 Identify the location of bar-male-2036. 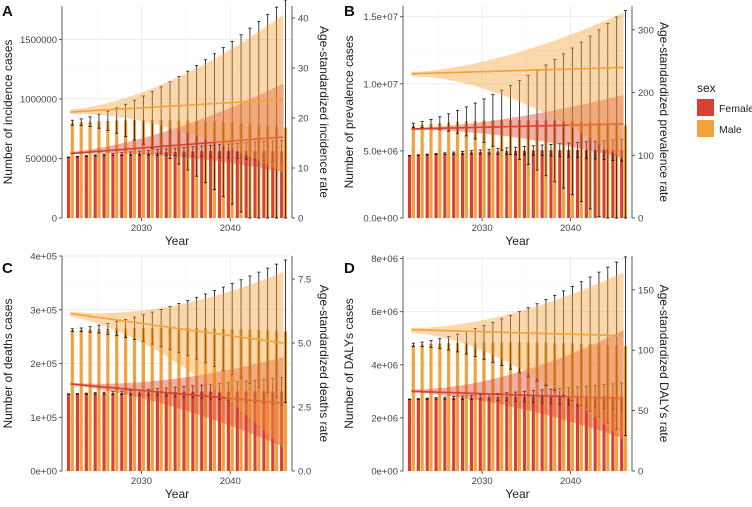
(537, 406).